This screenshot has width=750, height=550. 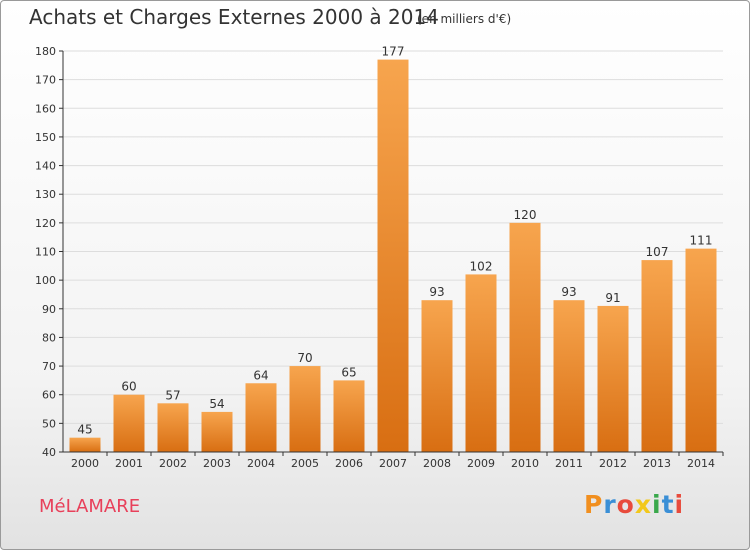 I want to click on y-tick-label: 60, so click(x=49, y=395).